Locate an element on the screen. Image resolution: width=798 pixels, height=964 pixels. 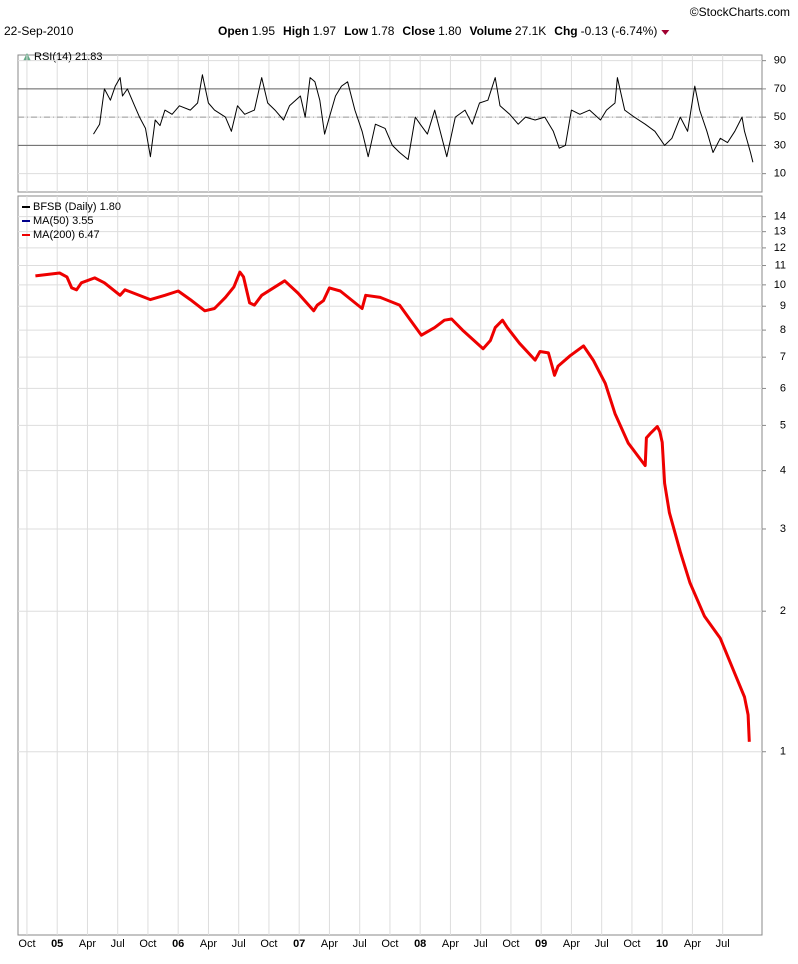
y-tick-label: 4 is located at coordinates (783, 471).